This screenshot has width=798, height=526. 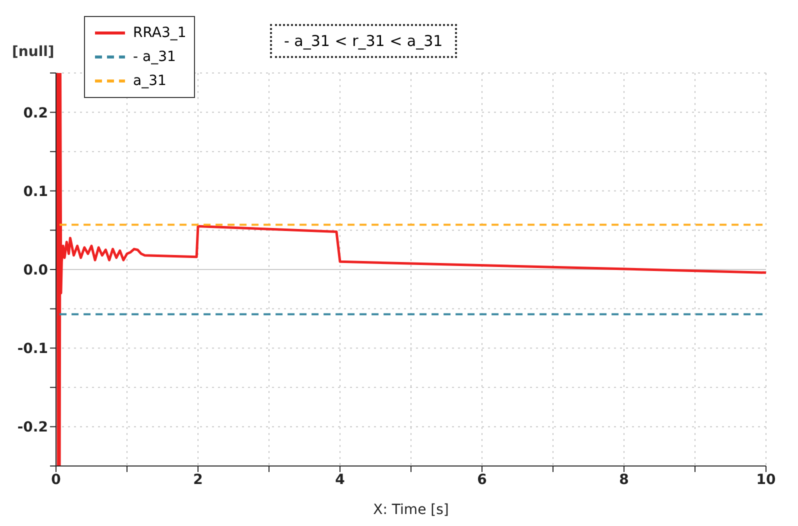 I want to click on x-tick-label: 8, so click(x=624, y=480).